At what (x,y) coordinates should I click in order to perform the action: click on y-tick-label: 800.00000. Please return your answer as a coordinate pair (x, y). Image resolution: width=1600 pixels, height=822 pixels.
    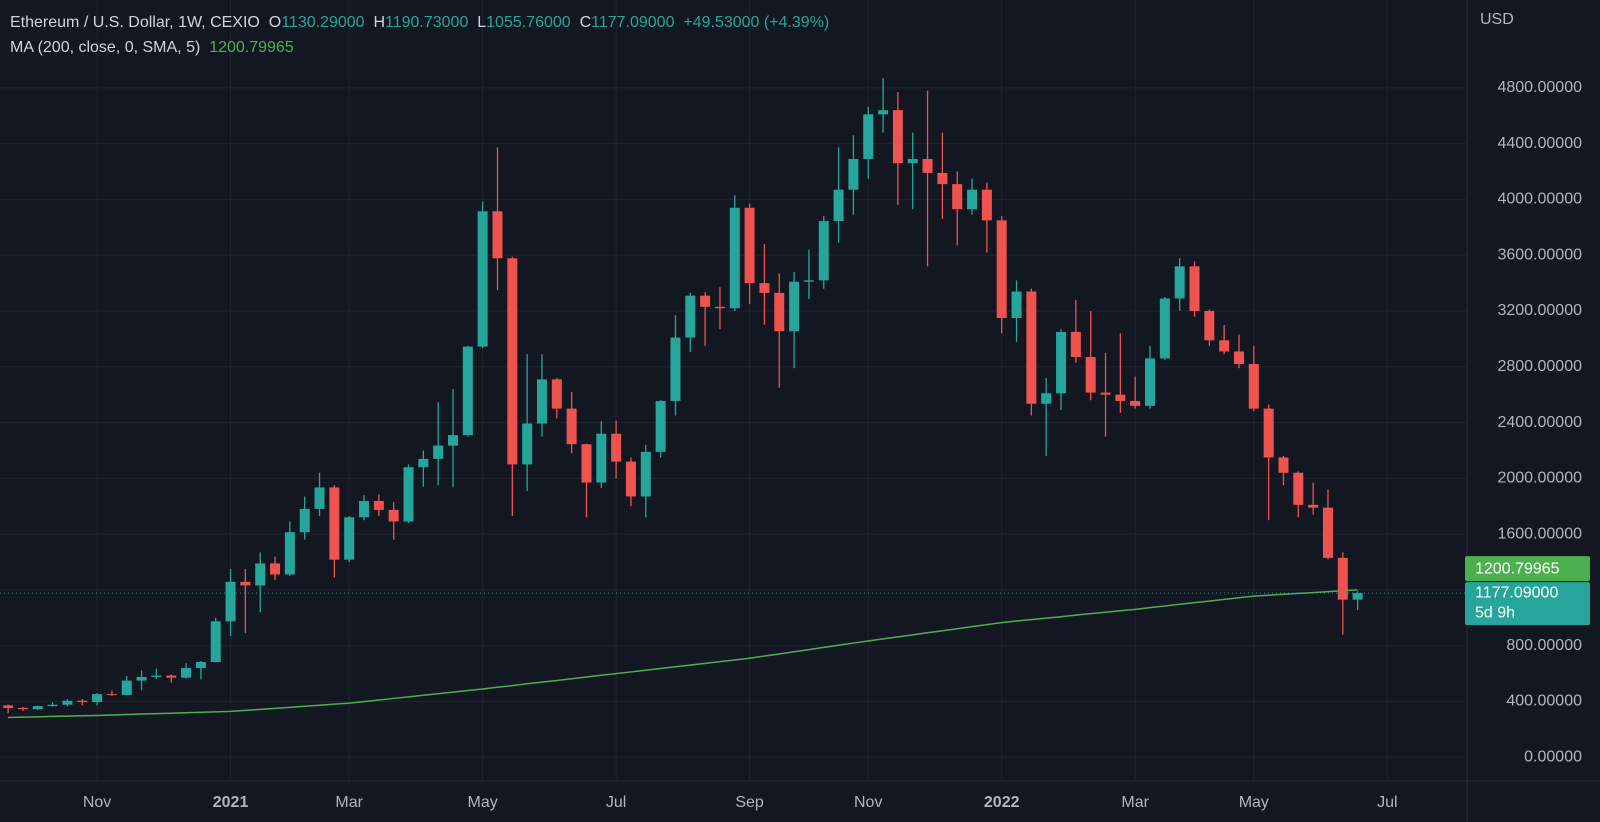
    Looking at the image, I should click on (1544, 645).